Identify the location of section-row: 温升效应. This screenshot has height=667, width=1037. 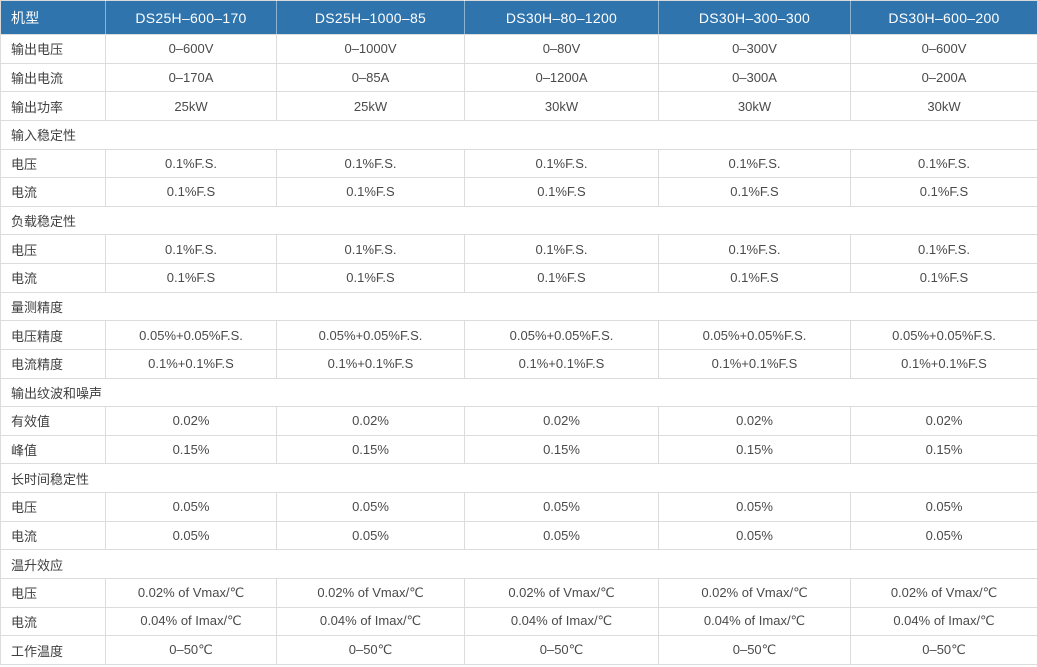
(518, 564).